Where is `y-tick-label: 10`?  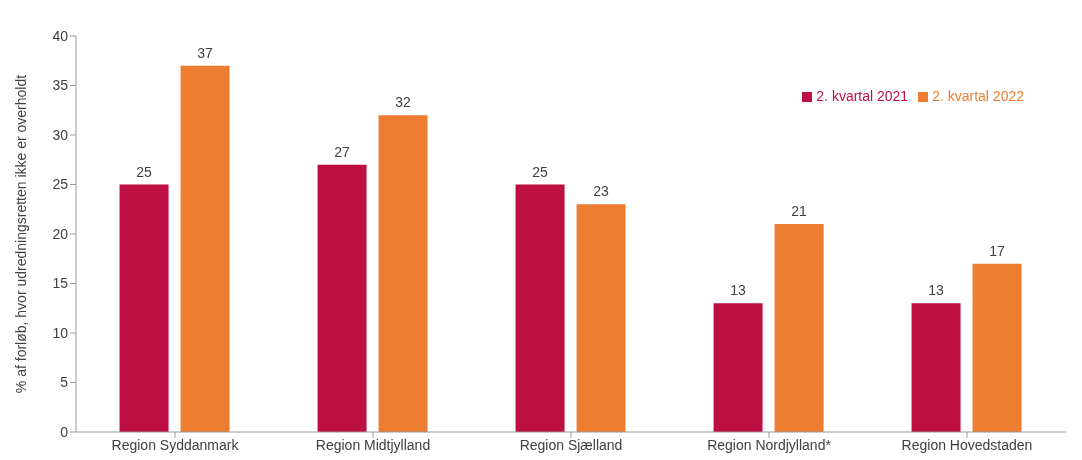
y-tick-label: 10 is located at coordinates (60, 332).